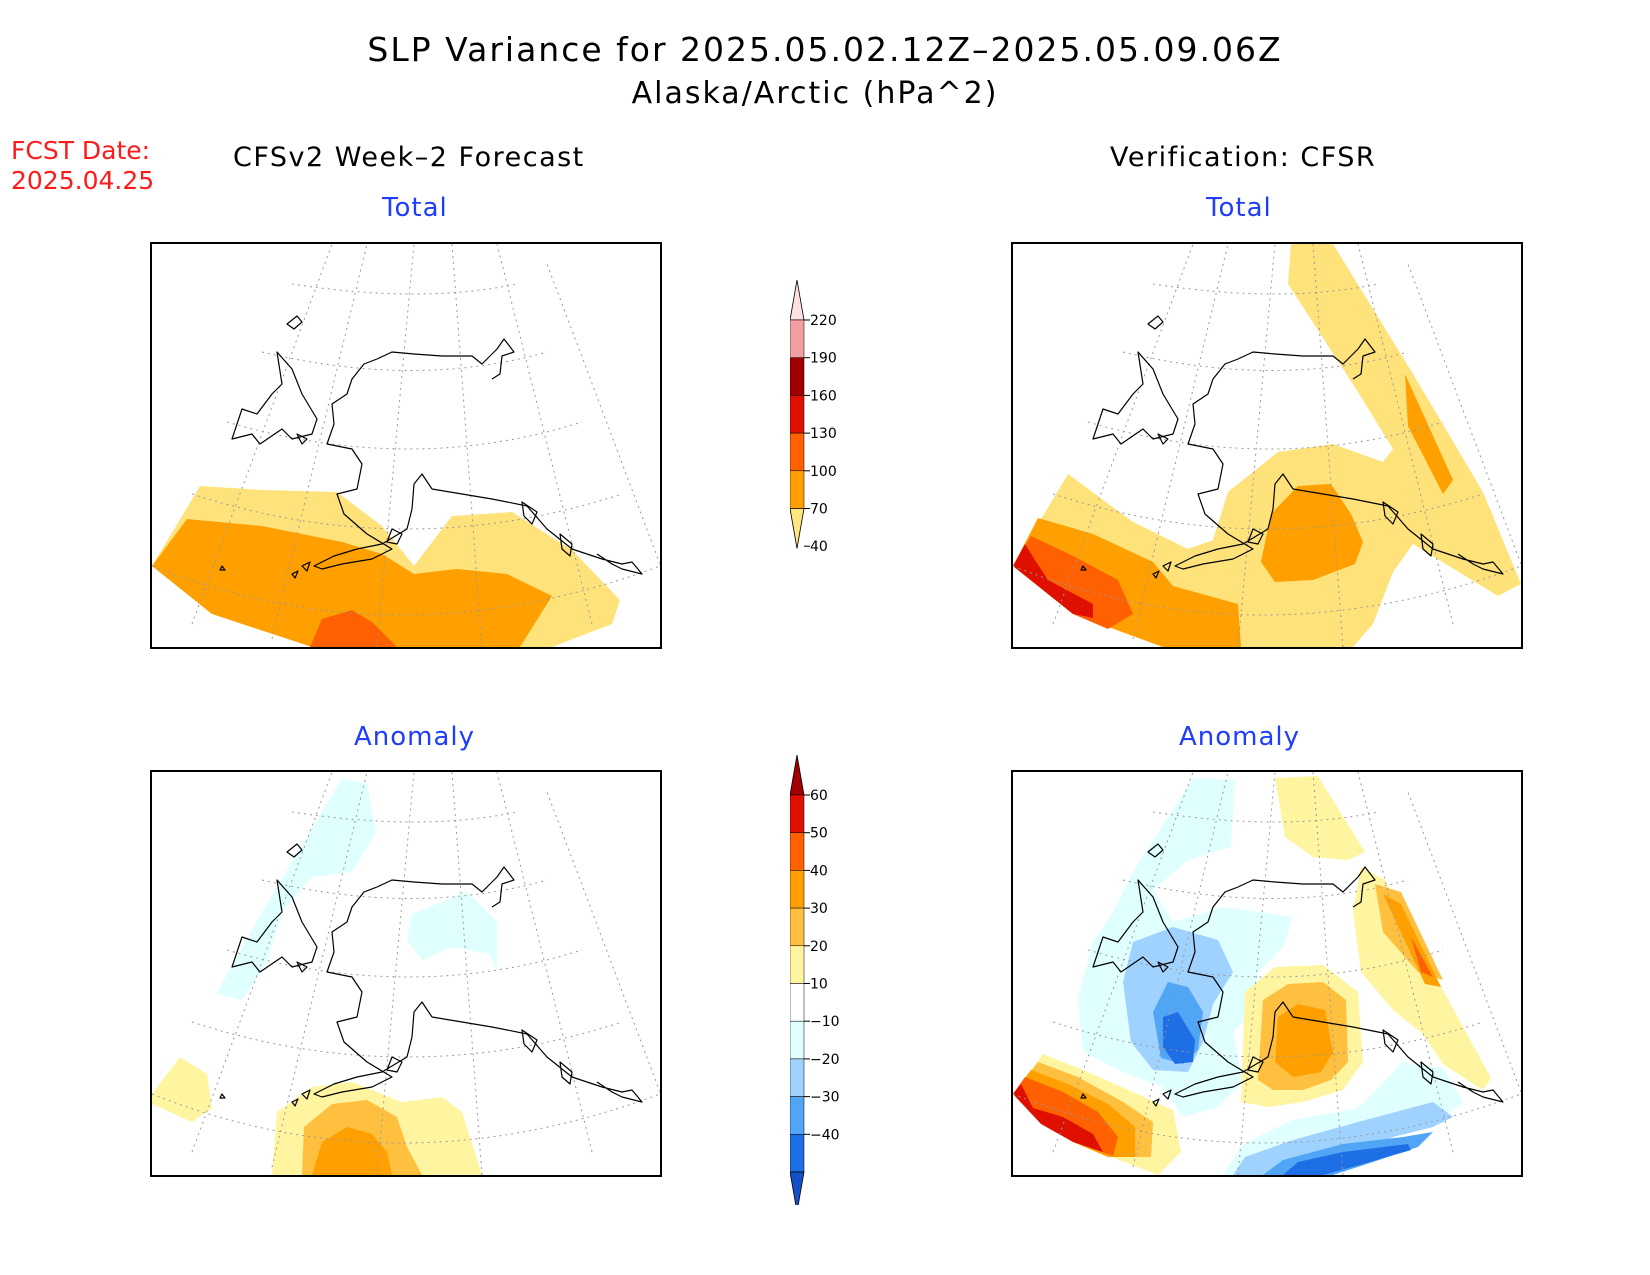 This screenshot has width=1650, height=1275. Describe the element at coordinates (823, 434) in the screenshot. I see `colorbar-tick-label: 130` at that location.